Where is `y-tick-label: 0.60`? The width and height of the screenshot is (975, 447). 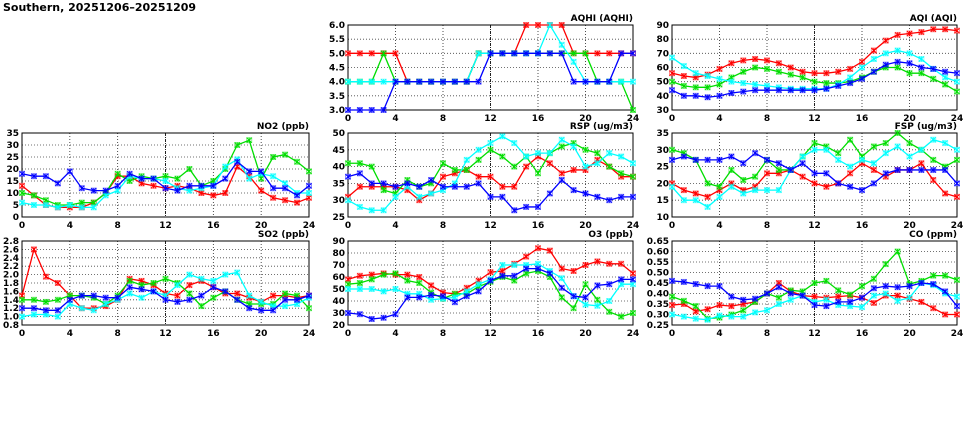 y-tick-label: 0.60 is located at coordinates (658, 253).